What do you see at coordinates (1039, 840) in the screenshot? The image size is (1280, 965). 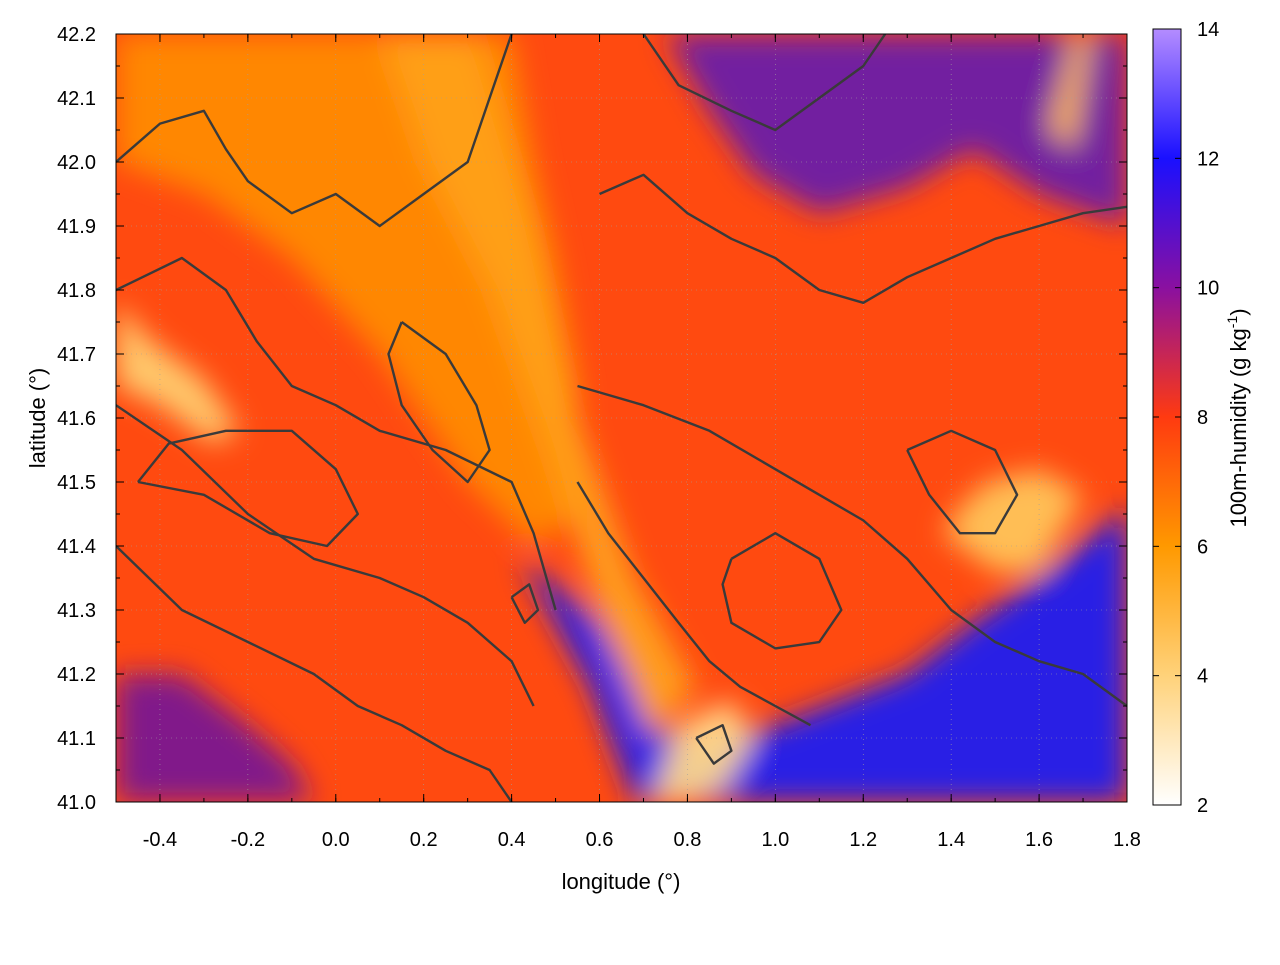 I see `x-tick-label: 1.6` at bounding box center [1039, 840].